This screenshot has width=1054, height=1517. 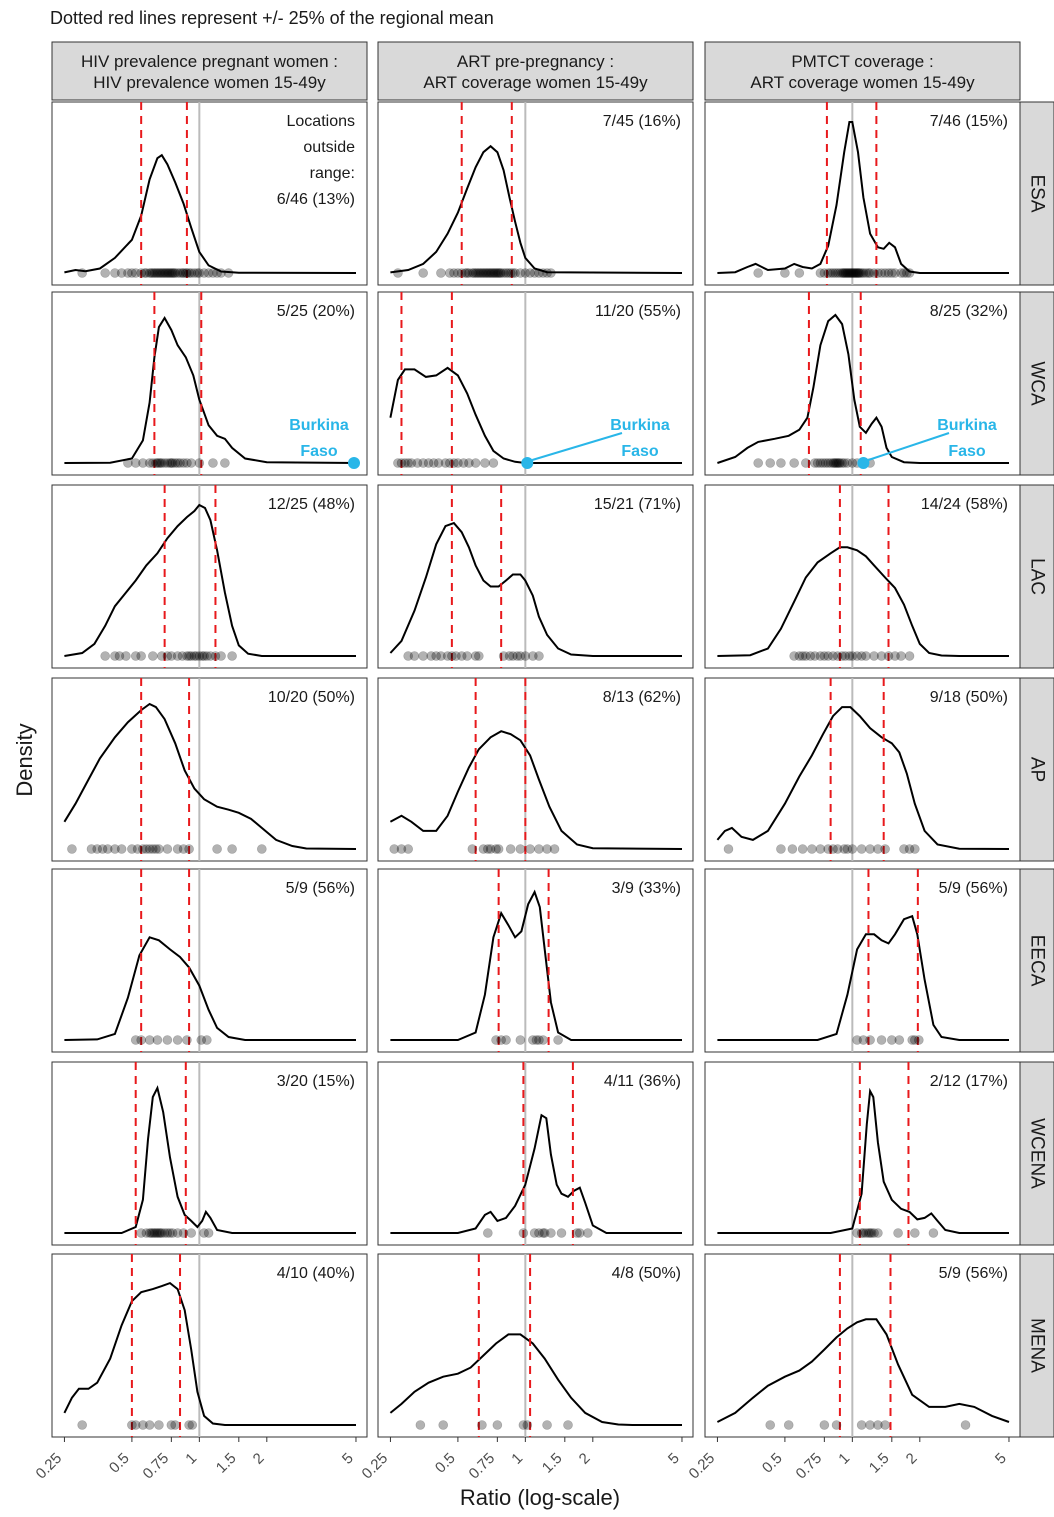 What do you see at coordinates (577, 446) in the screenshot?
I see `highlight-leader-line` at bounding box center [577, 446].